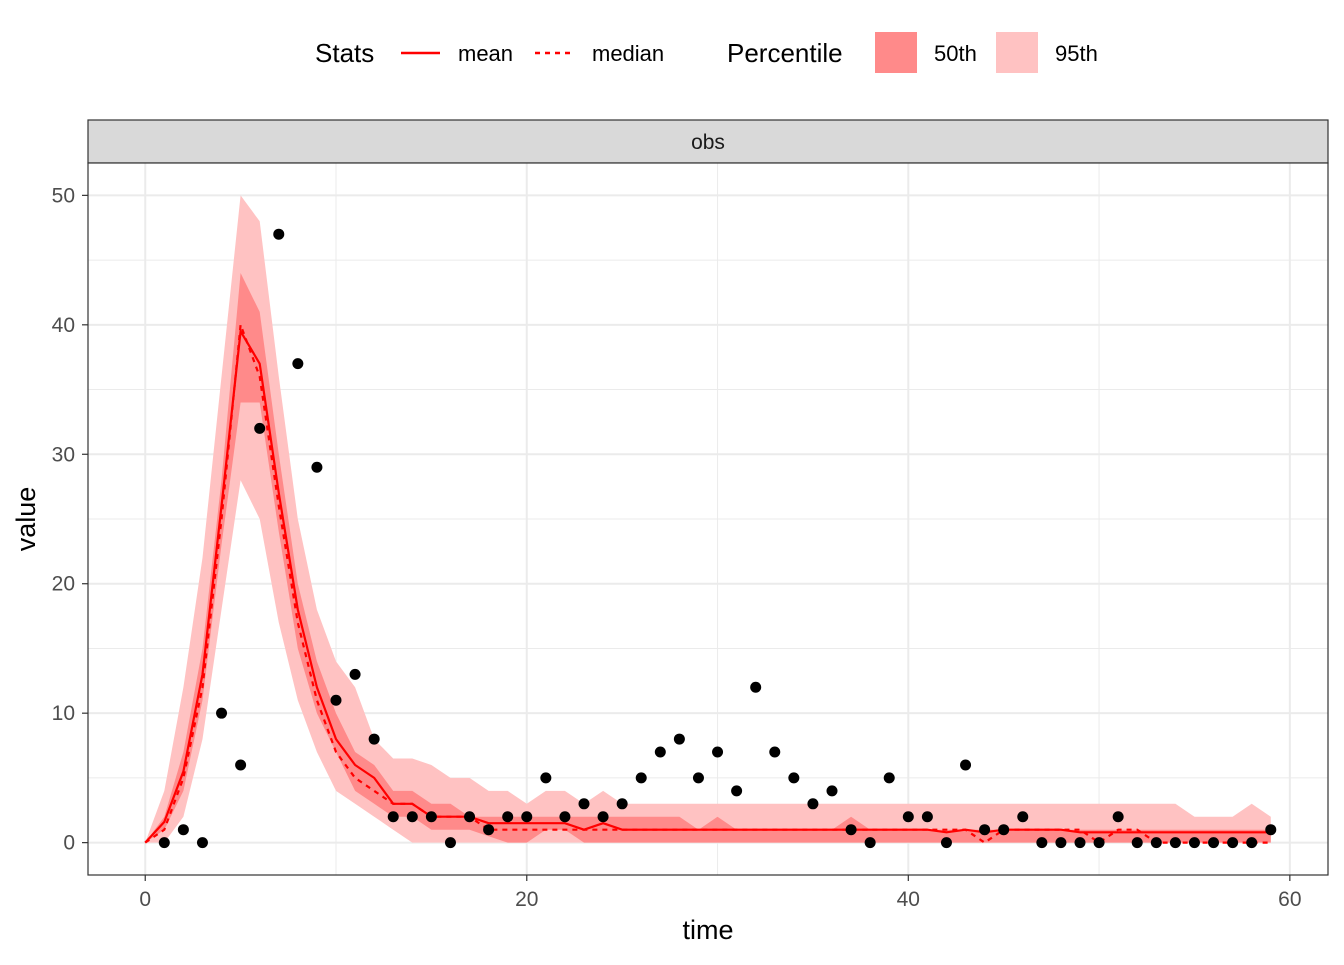  Describe the element at coordinates (344, 53) in the screenshot. I see `legend-stats-title: Stats` at that location.